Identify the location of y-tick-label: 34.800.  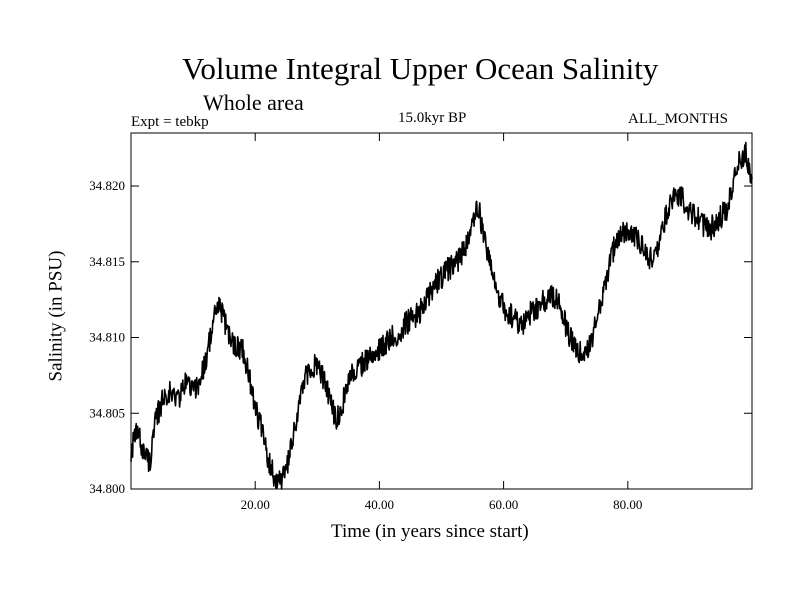
(107, 488).